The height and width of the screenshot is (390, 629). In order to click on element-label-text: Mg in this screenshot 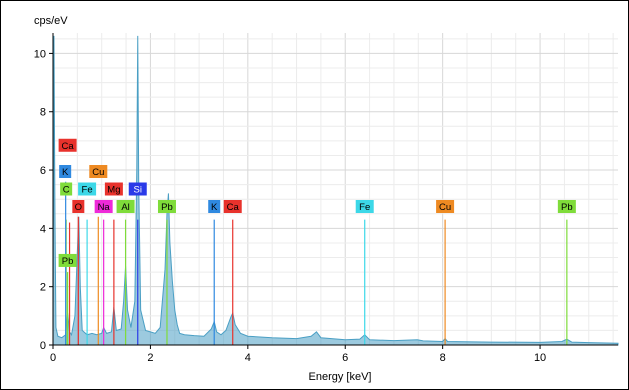, I will do `click(113, 190)`.